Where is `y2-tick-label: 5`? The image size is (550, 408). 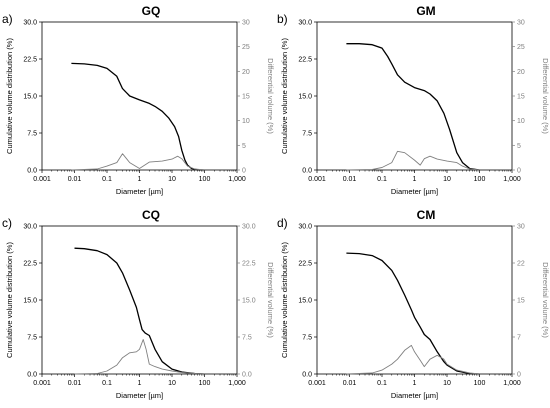 y2-tick-label: 5 is located at coordinates (244, 146).